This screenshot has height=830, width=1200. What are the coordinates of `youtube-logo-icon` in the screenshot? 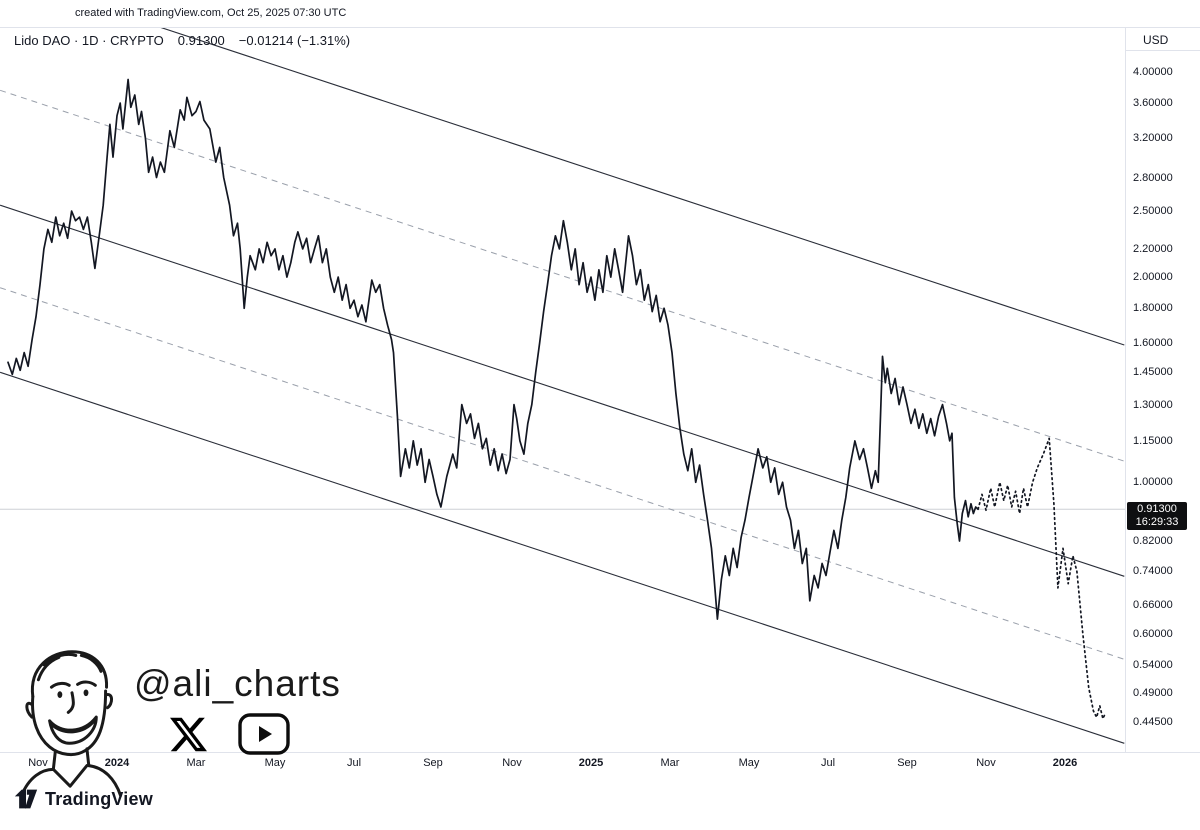 It's located at (264, 734).